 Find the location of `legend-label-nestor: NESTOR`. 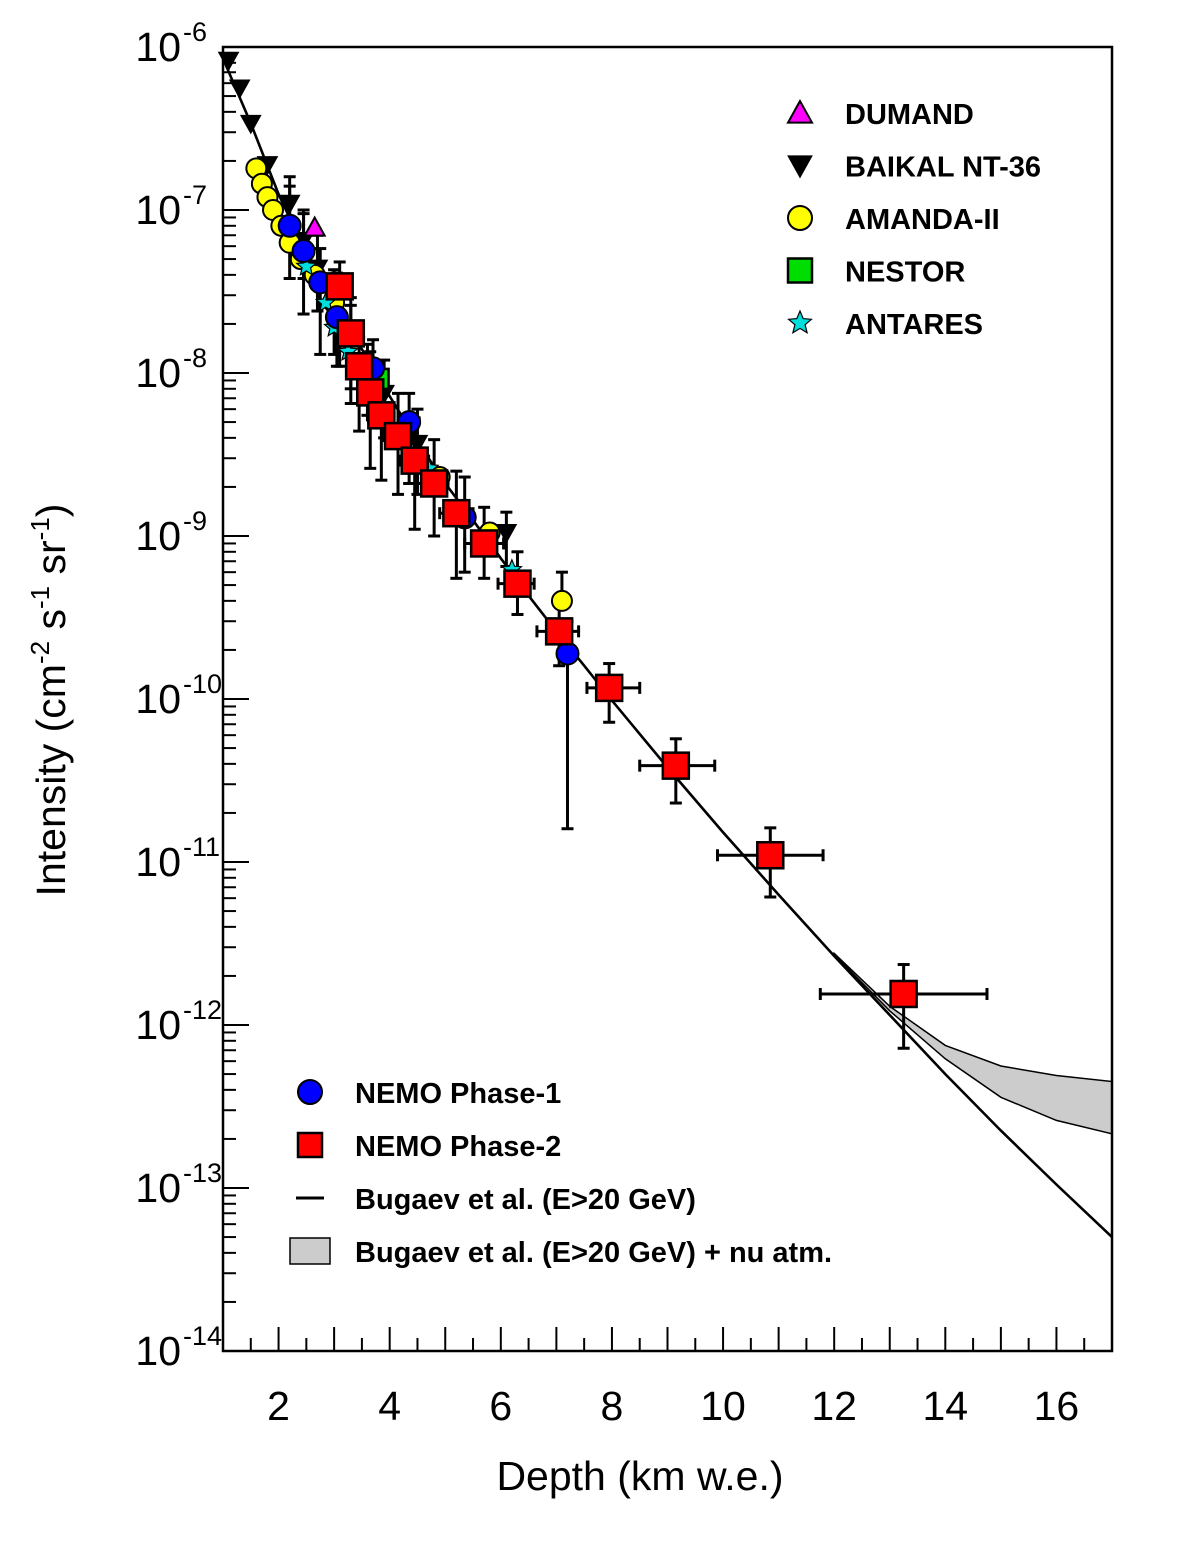

legend-label-nestor: NESTOR is located at coordinates (905, 273).